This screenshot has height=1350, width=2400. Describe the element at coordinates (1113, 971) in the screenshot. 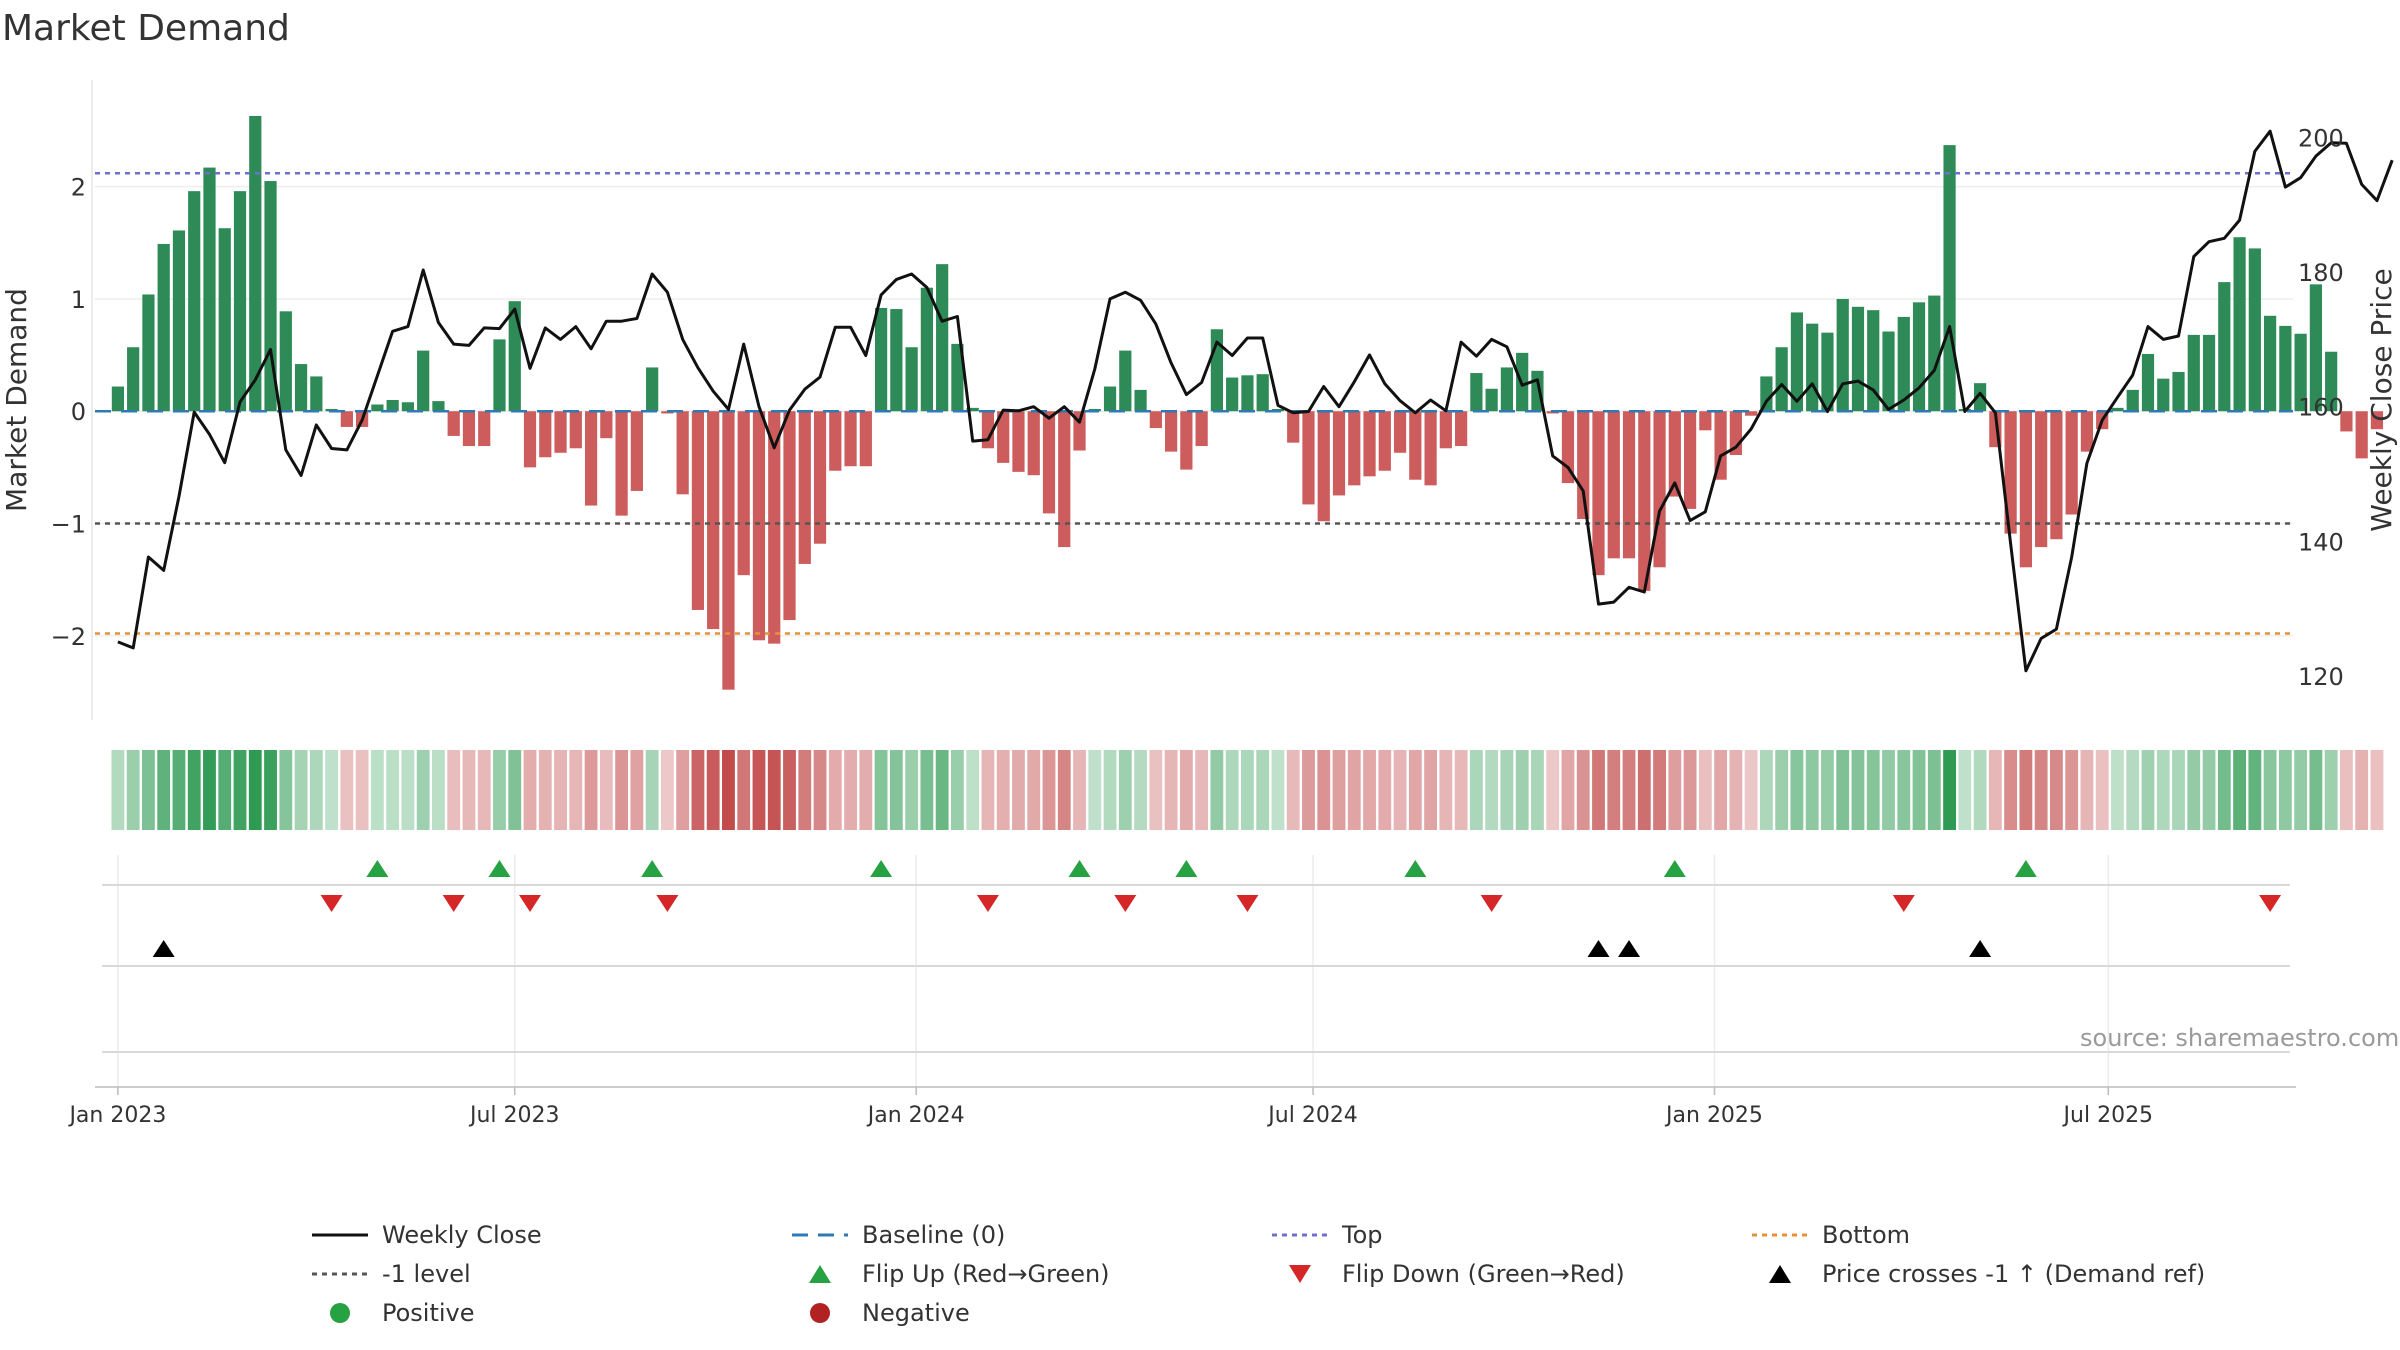

I see `event-gridlines` at that location.